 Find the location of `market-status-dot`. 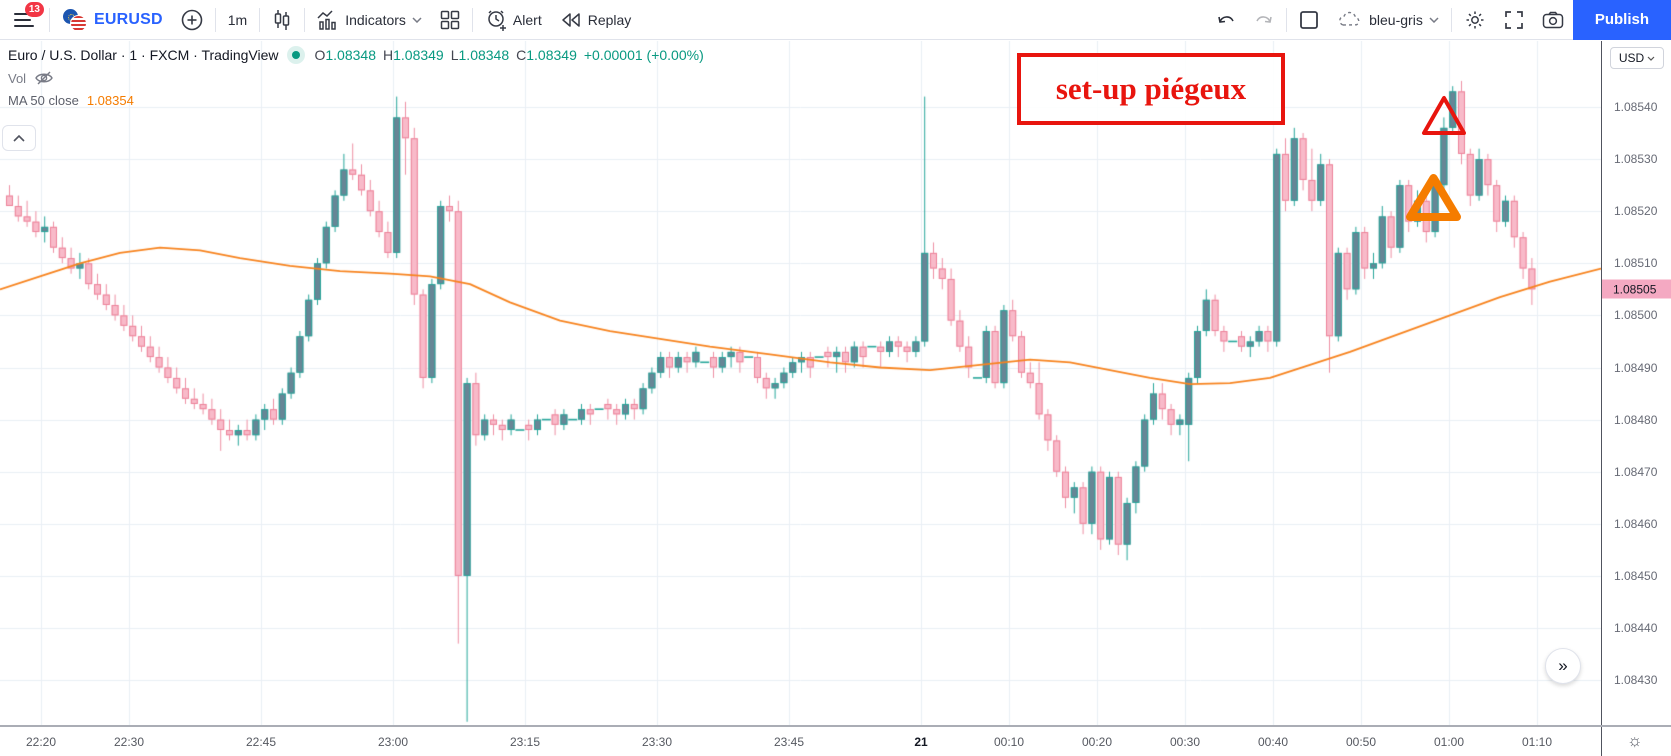

market-status-dot is located at coordinates (296, 55).